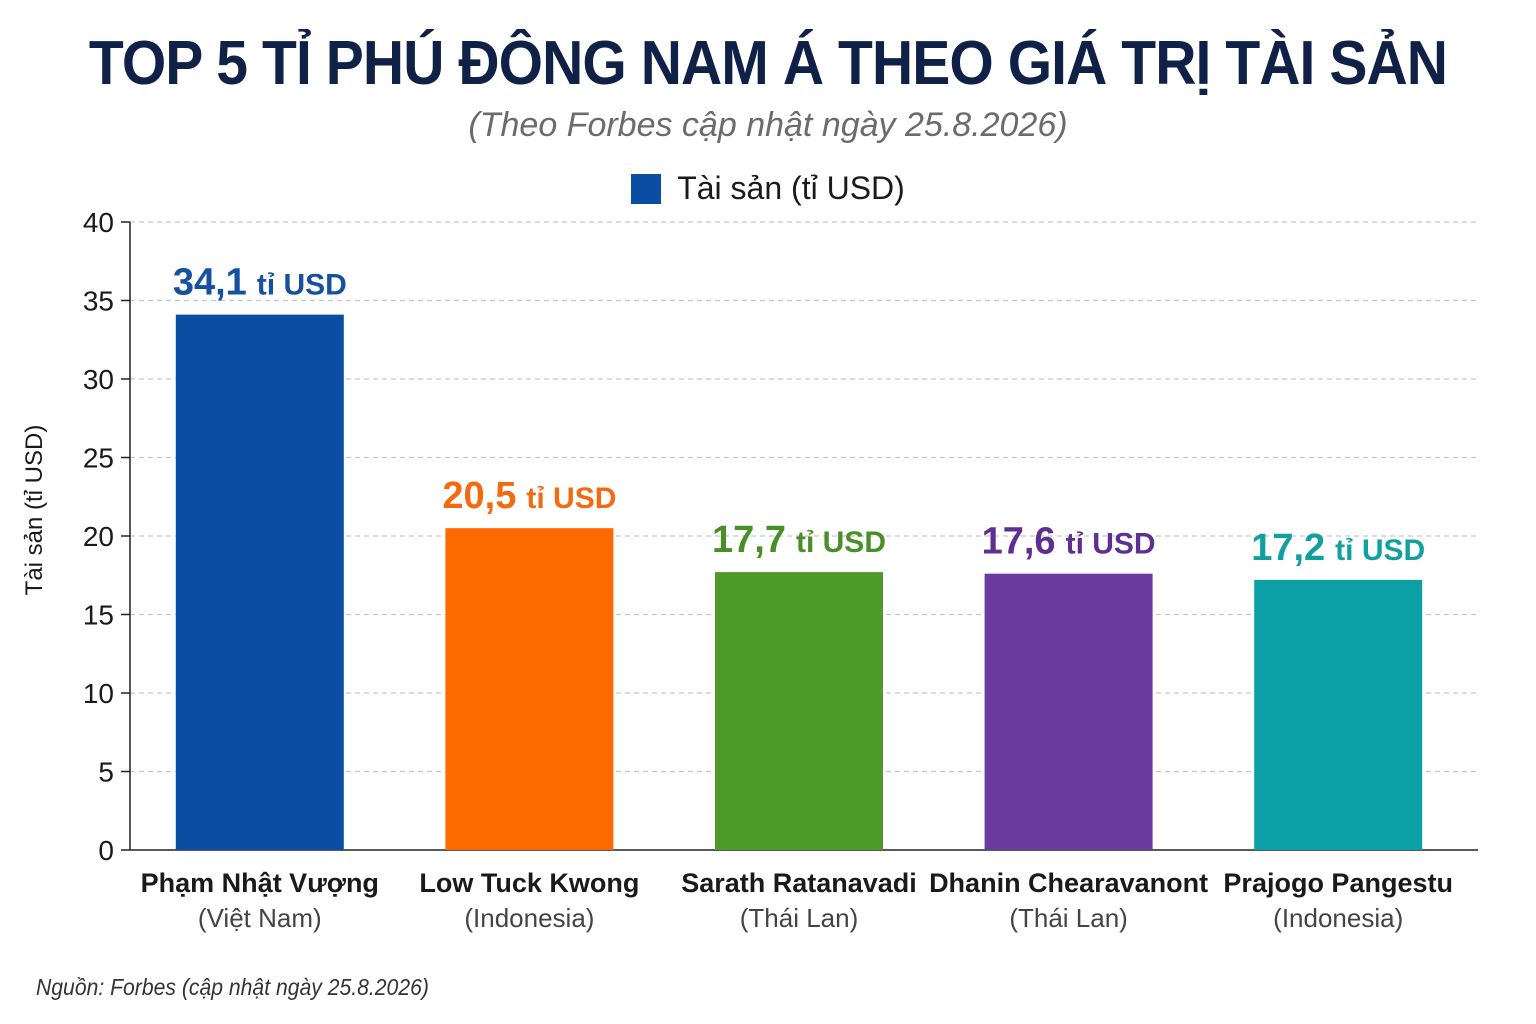 The image size is (1536, 1024). What do you see at coordinates (1288, 548) in the screenshot?
I see `data-label-value: 17,2` at bounding box center [1288, 548].